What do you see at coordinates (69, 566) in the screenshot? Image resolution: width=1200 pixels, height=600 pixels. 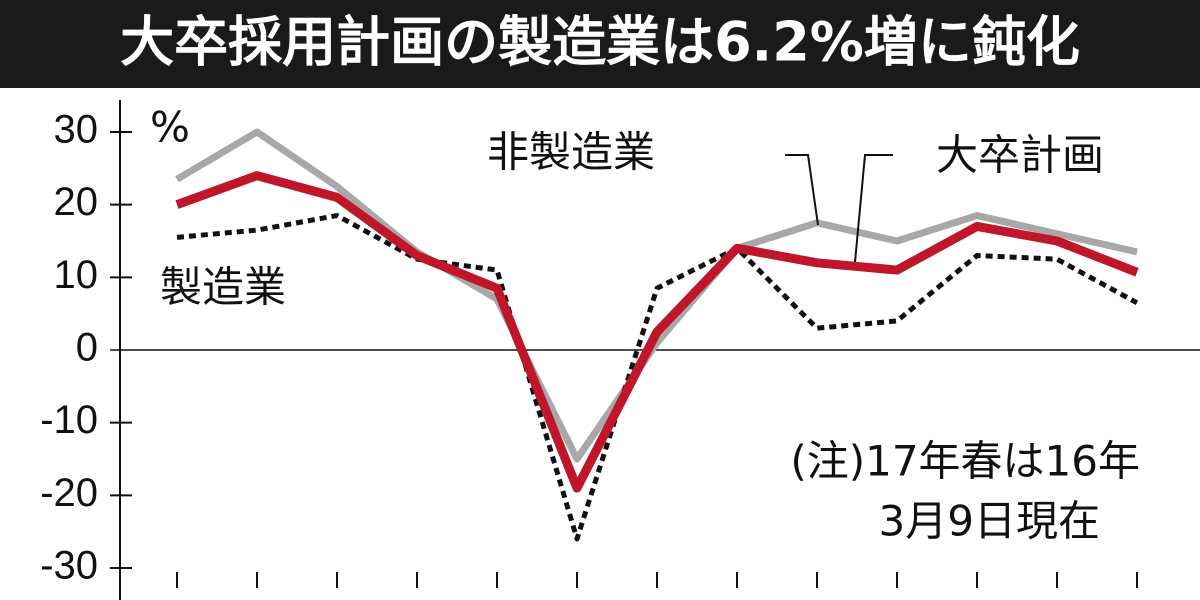 I see `y-tick-label: -30` at bounding box center [69, 566].